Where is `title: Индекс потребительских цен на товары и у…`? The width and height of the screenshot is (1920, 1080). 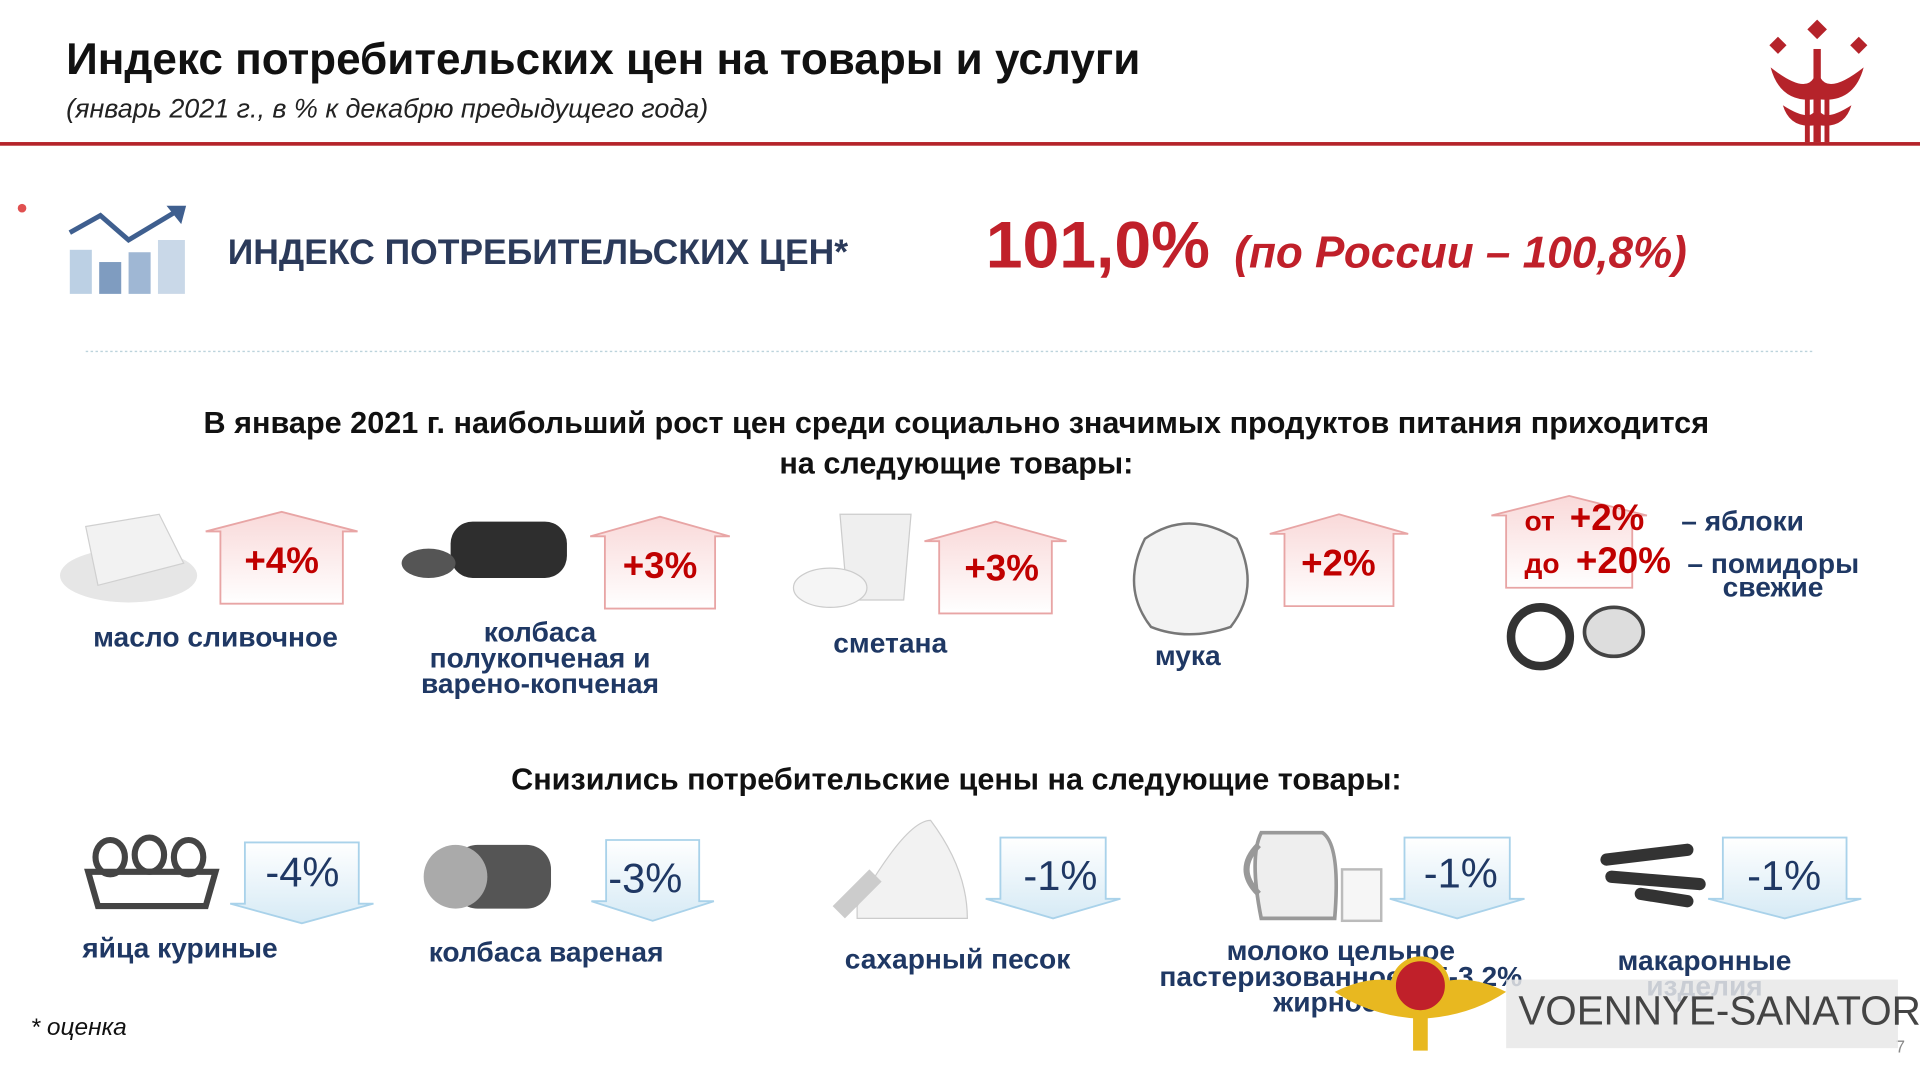 title: Индекс потребительских цен на товары и у… is located at coordinates (603, 59).